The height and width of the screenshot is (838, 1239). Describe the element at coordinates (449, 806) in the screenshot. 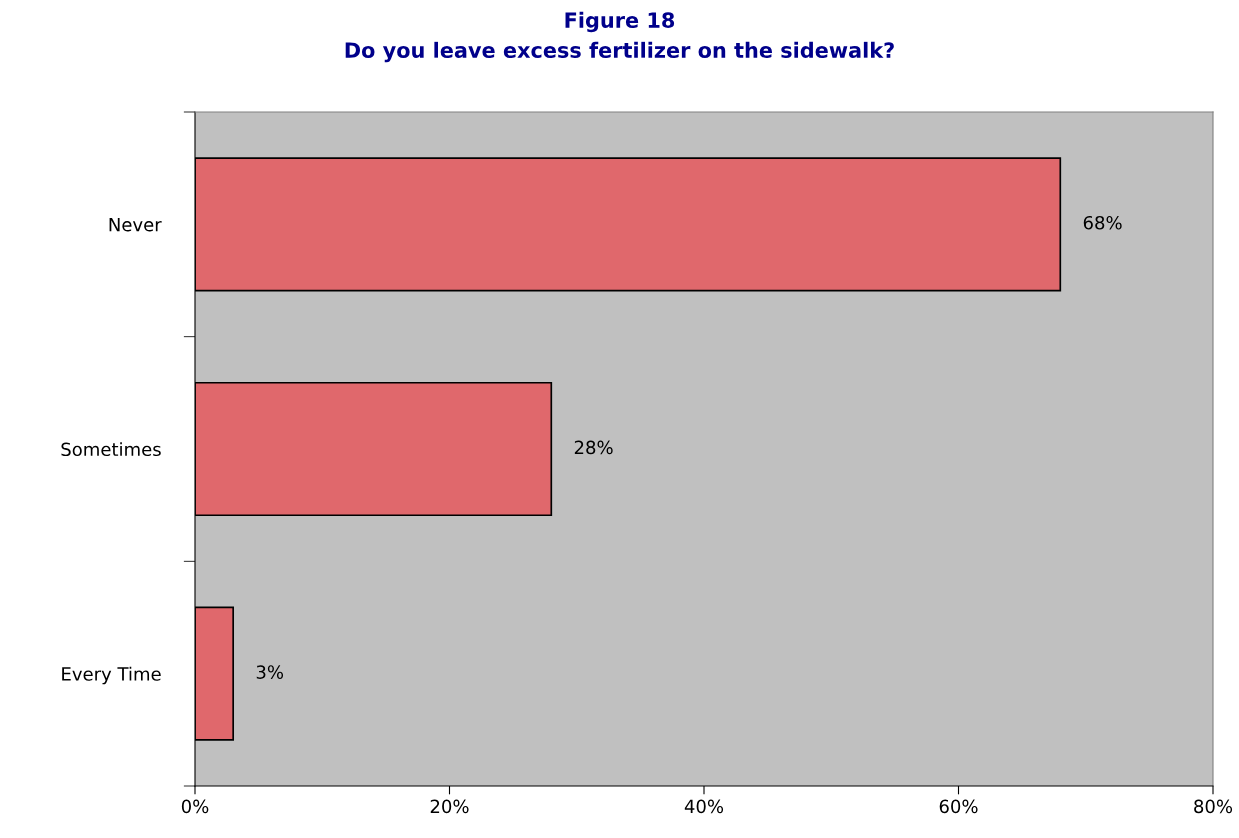

I see `x-tick-label: 20%` at that location.